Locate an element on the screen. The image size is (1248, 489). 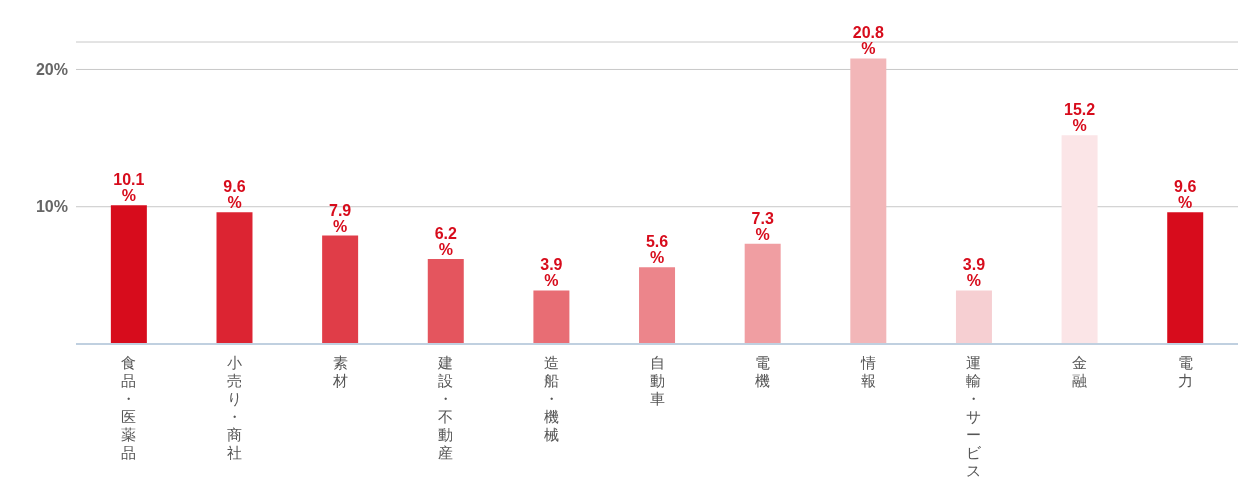
x-tick-label: 小売り・商社 is located at coordinates (234, 407).